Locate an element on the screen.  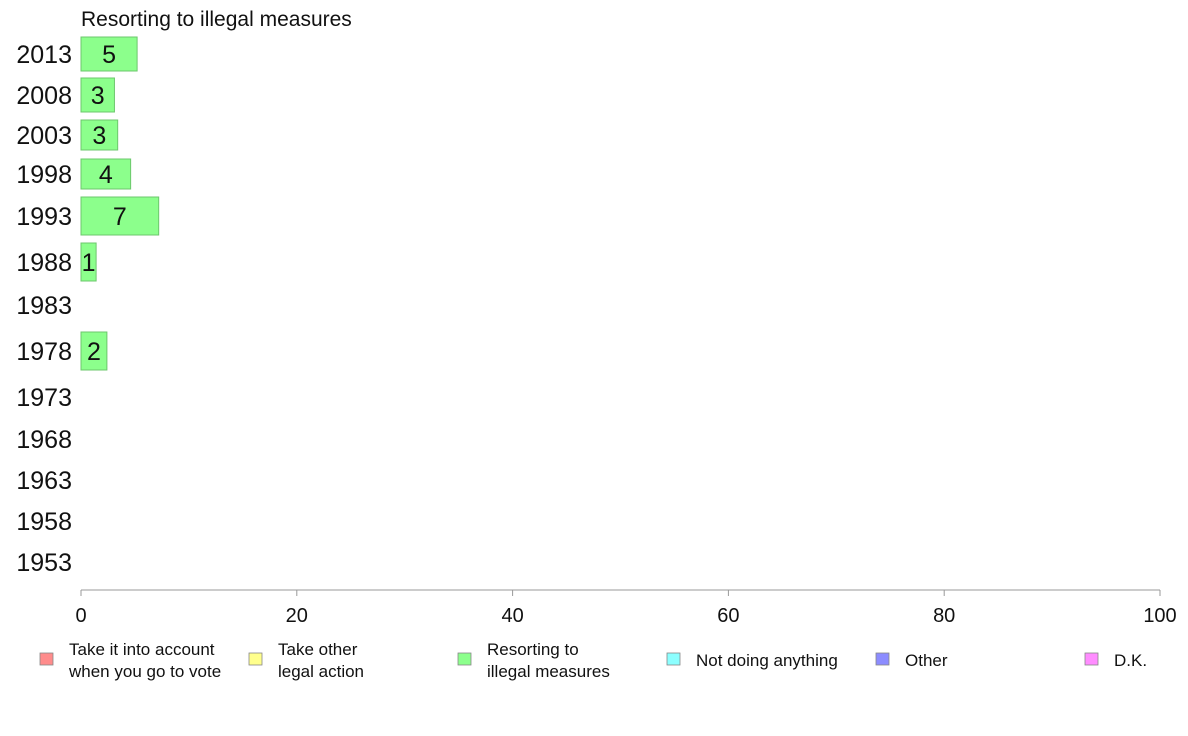
legend-item: Resorting to illegal measures is located at coordinates (533, 660).